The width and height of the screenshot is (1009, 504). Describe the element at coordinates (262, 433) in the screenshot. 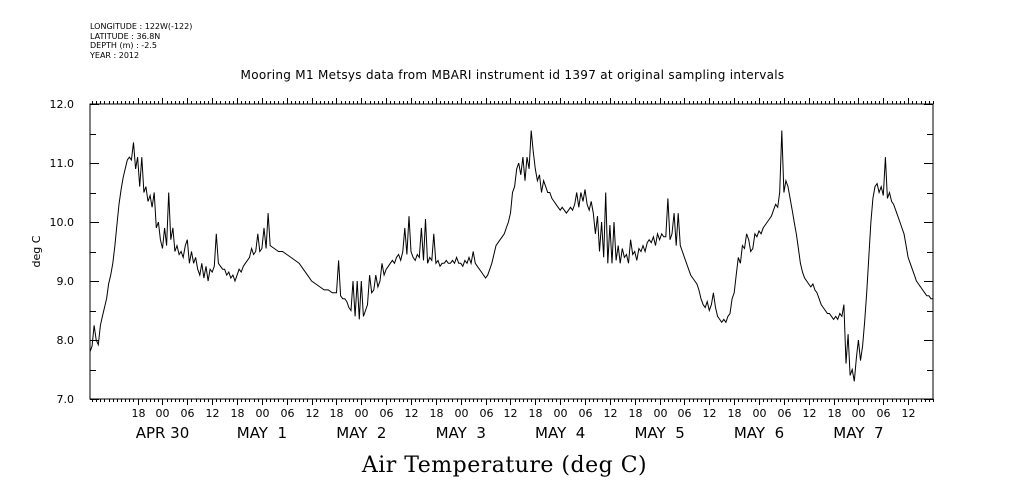

I see `x-day-label: MAY 1` at that location.